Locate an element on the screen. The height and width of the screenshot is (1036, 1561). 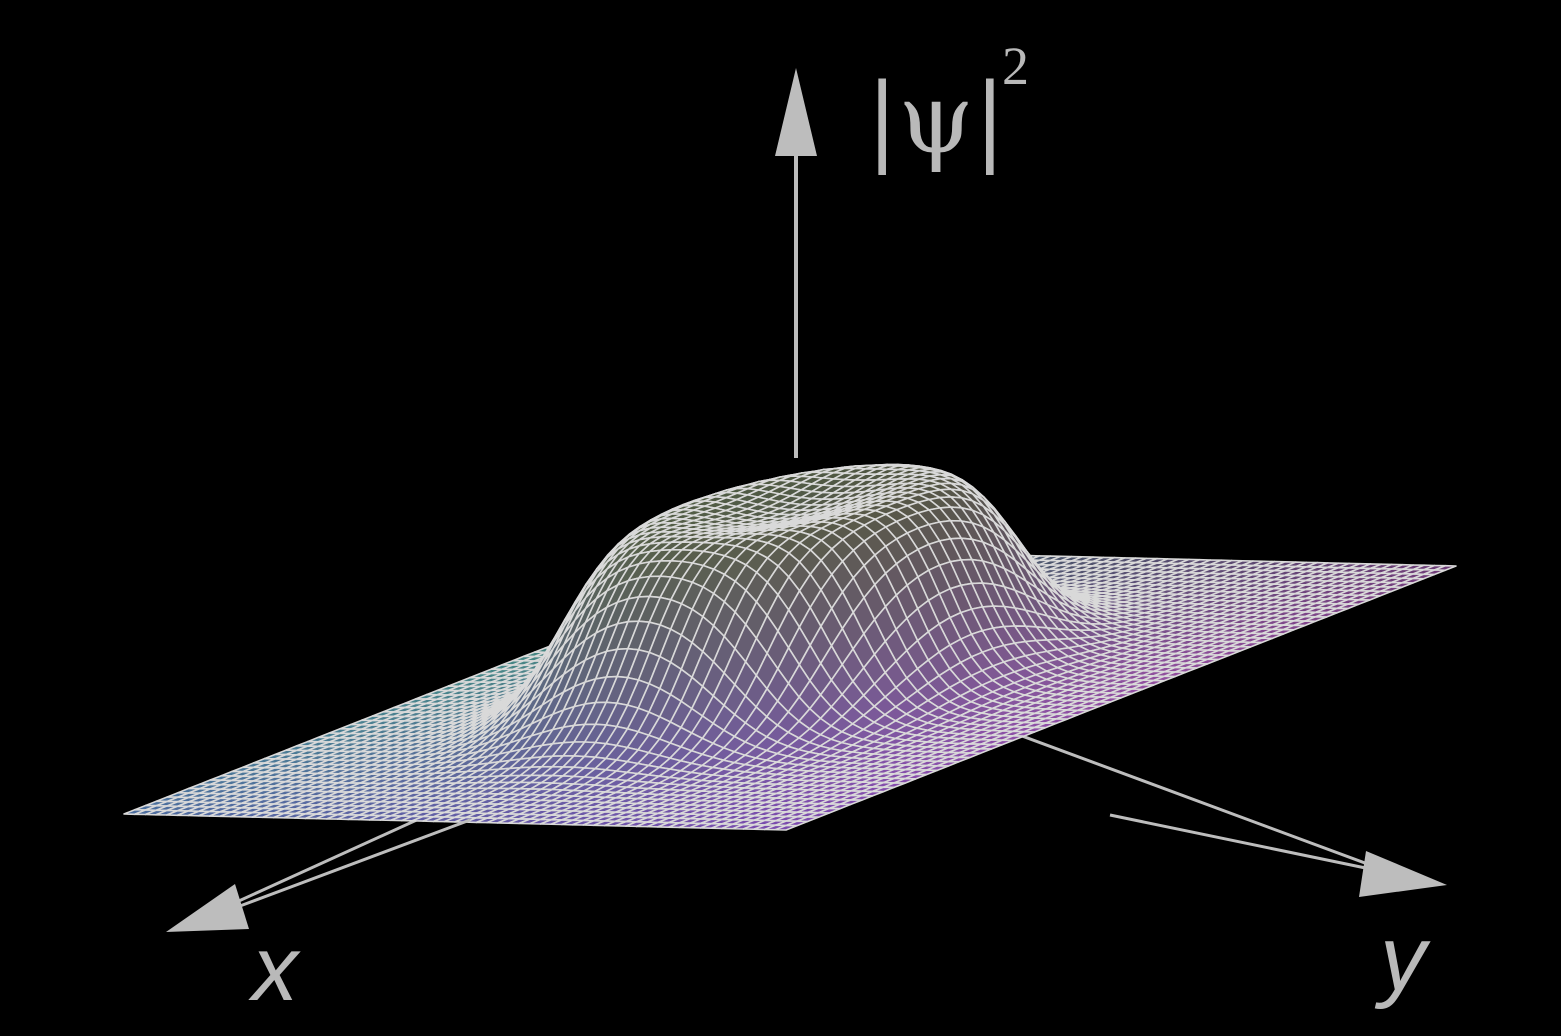
y-axis-label: y is located at coordinates (1402, 959).